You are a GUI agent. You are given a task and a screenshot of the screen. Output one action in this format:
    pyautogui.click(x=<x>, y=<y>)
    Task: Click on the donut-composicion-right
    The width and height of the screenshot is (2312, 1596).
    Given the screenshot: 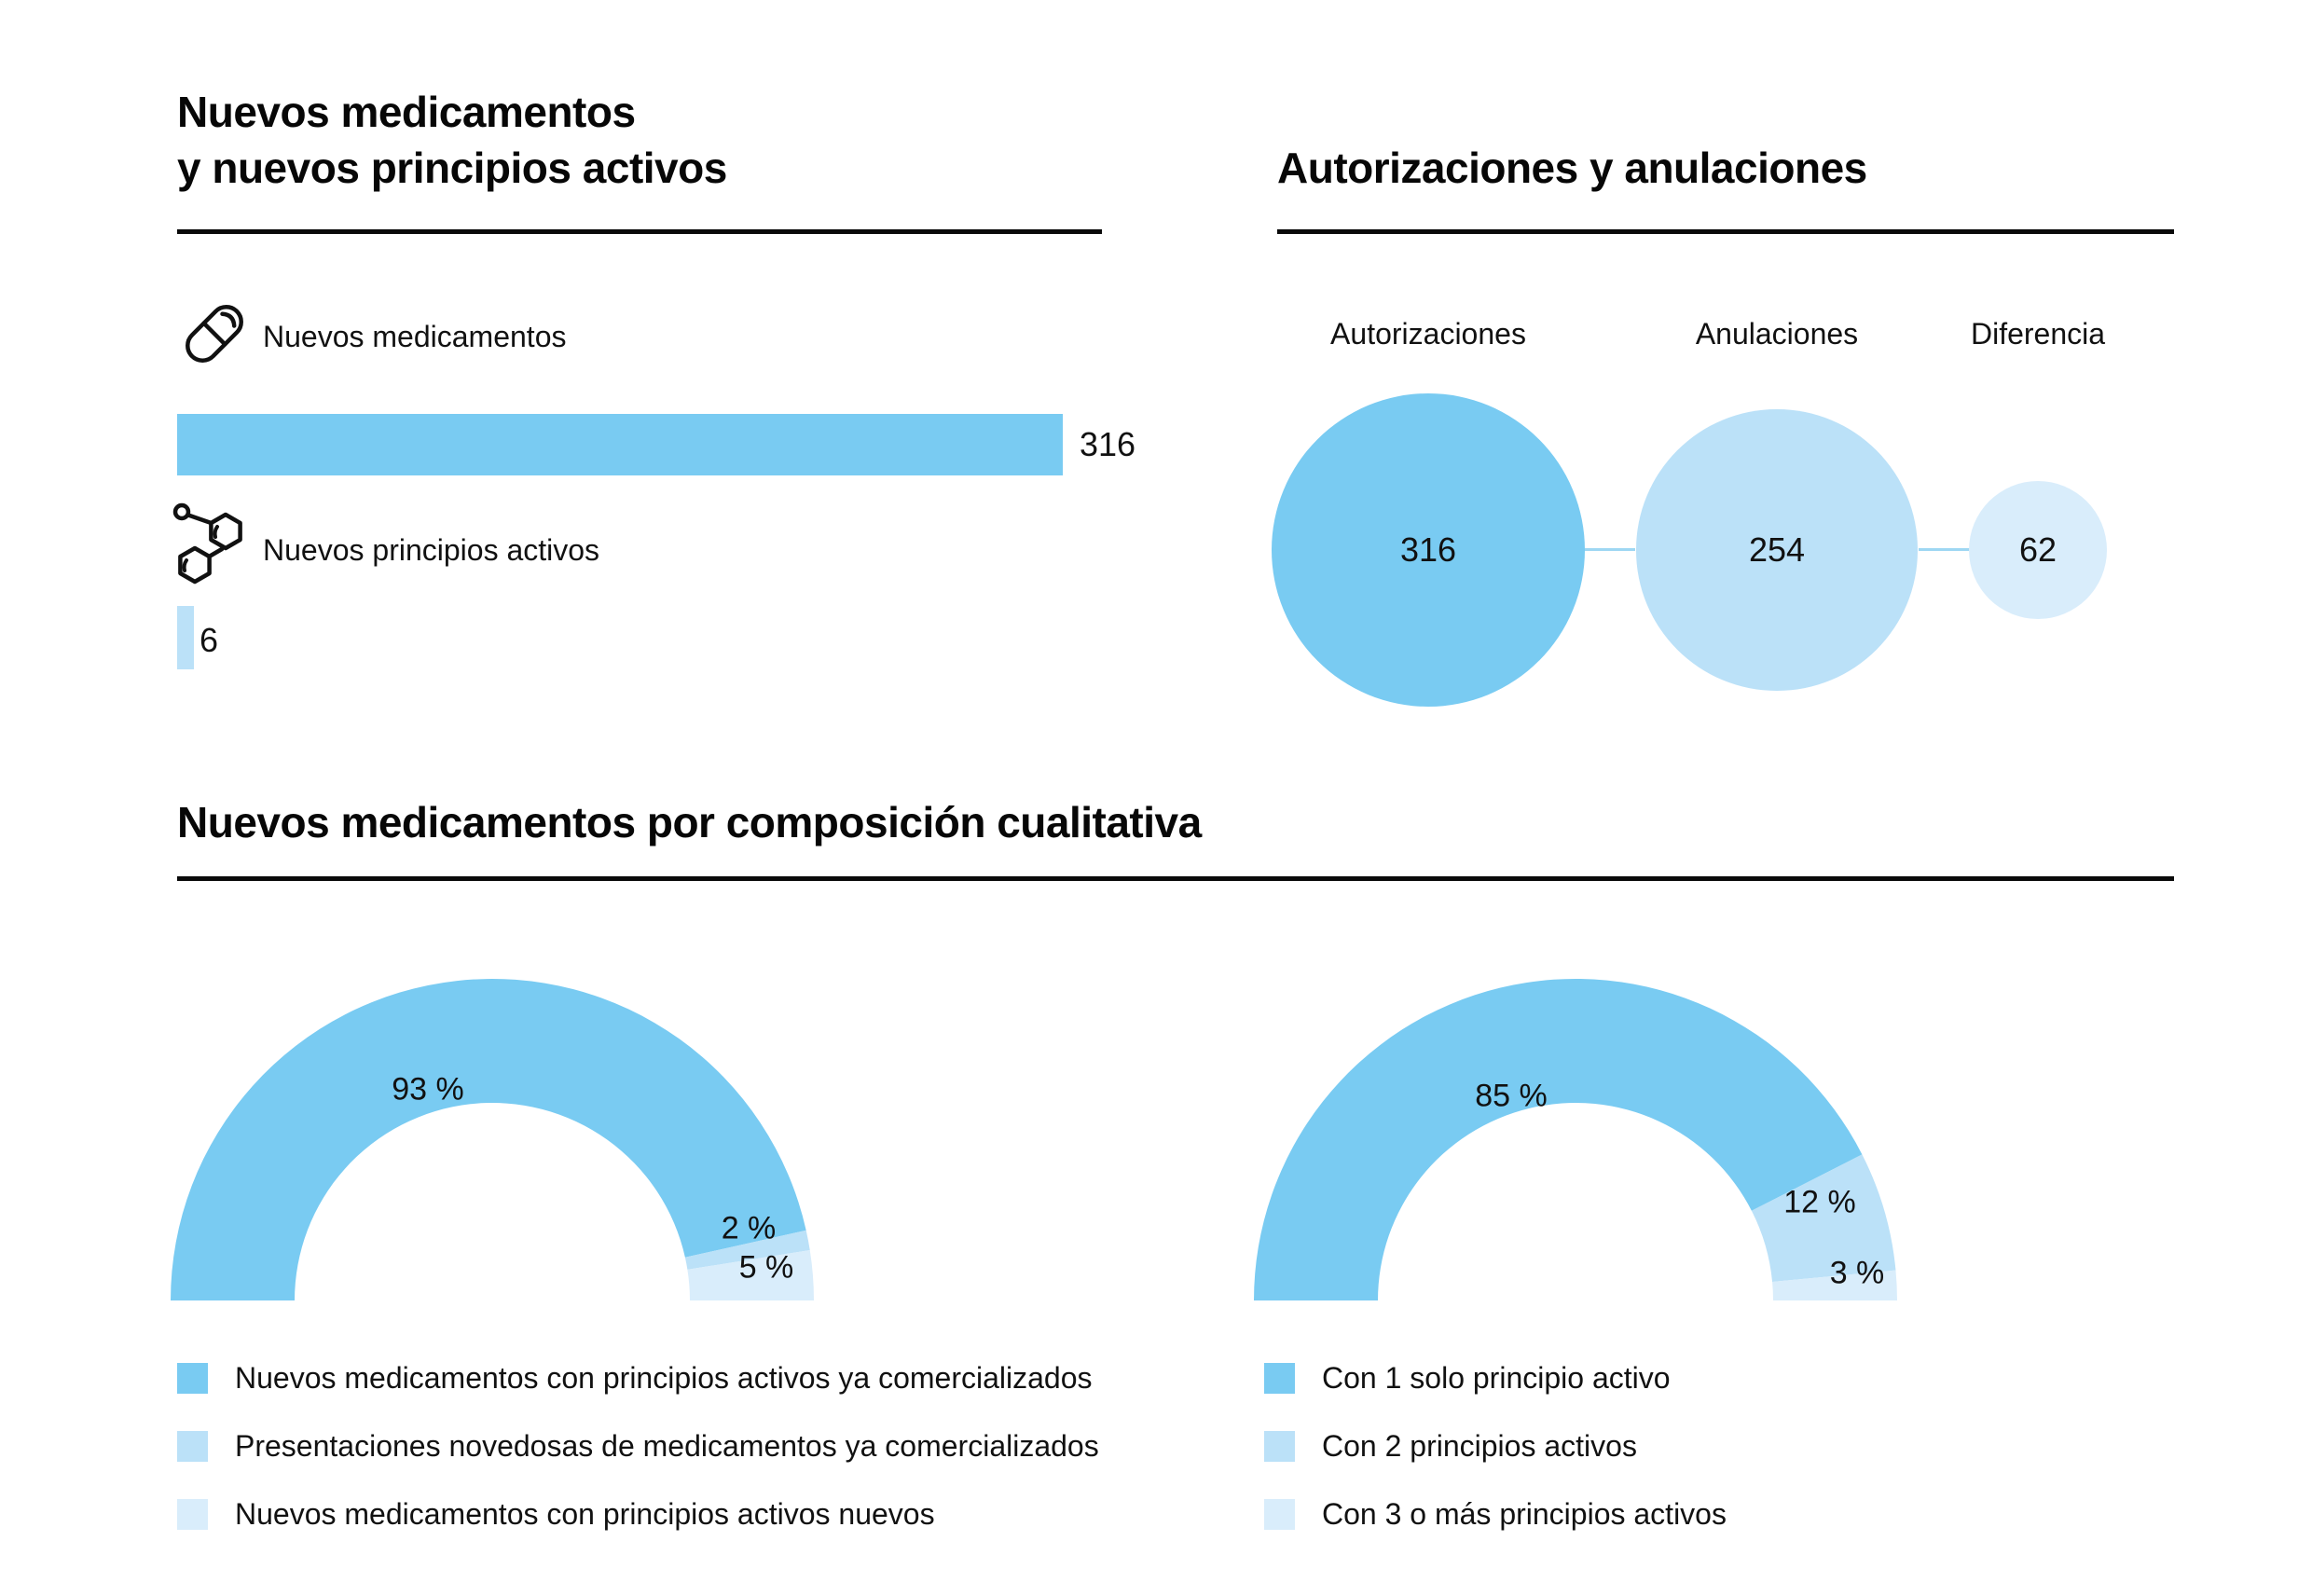 What is the action you would take?
    pyautogui.click(x=1575, y=1139)
    